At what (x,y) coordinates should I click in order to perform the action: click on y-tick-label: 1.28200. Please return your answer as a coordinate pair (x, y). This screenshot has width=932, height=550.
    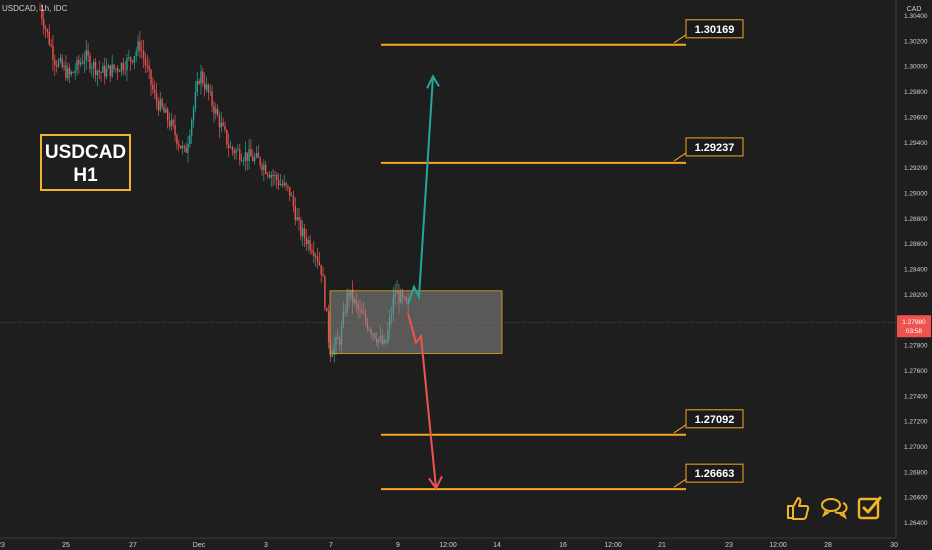
    Looking at the image, I should click on (916, 295).